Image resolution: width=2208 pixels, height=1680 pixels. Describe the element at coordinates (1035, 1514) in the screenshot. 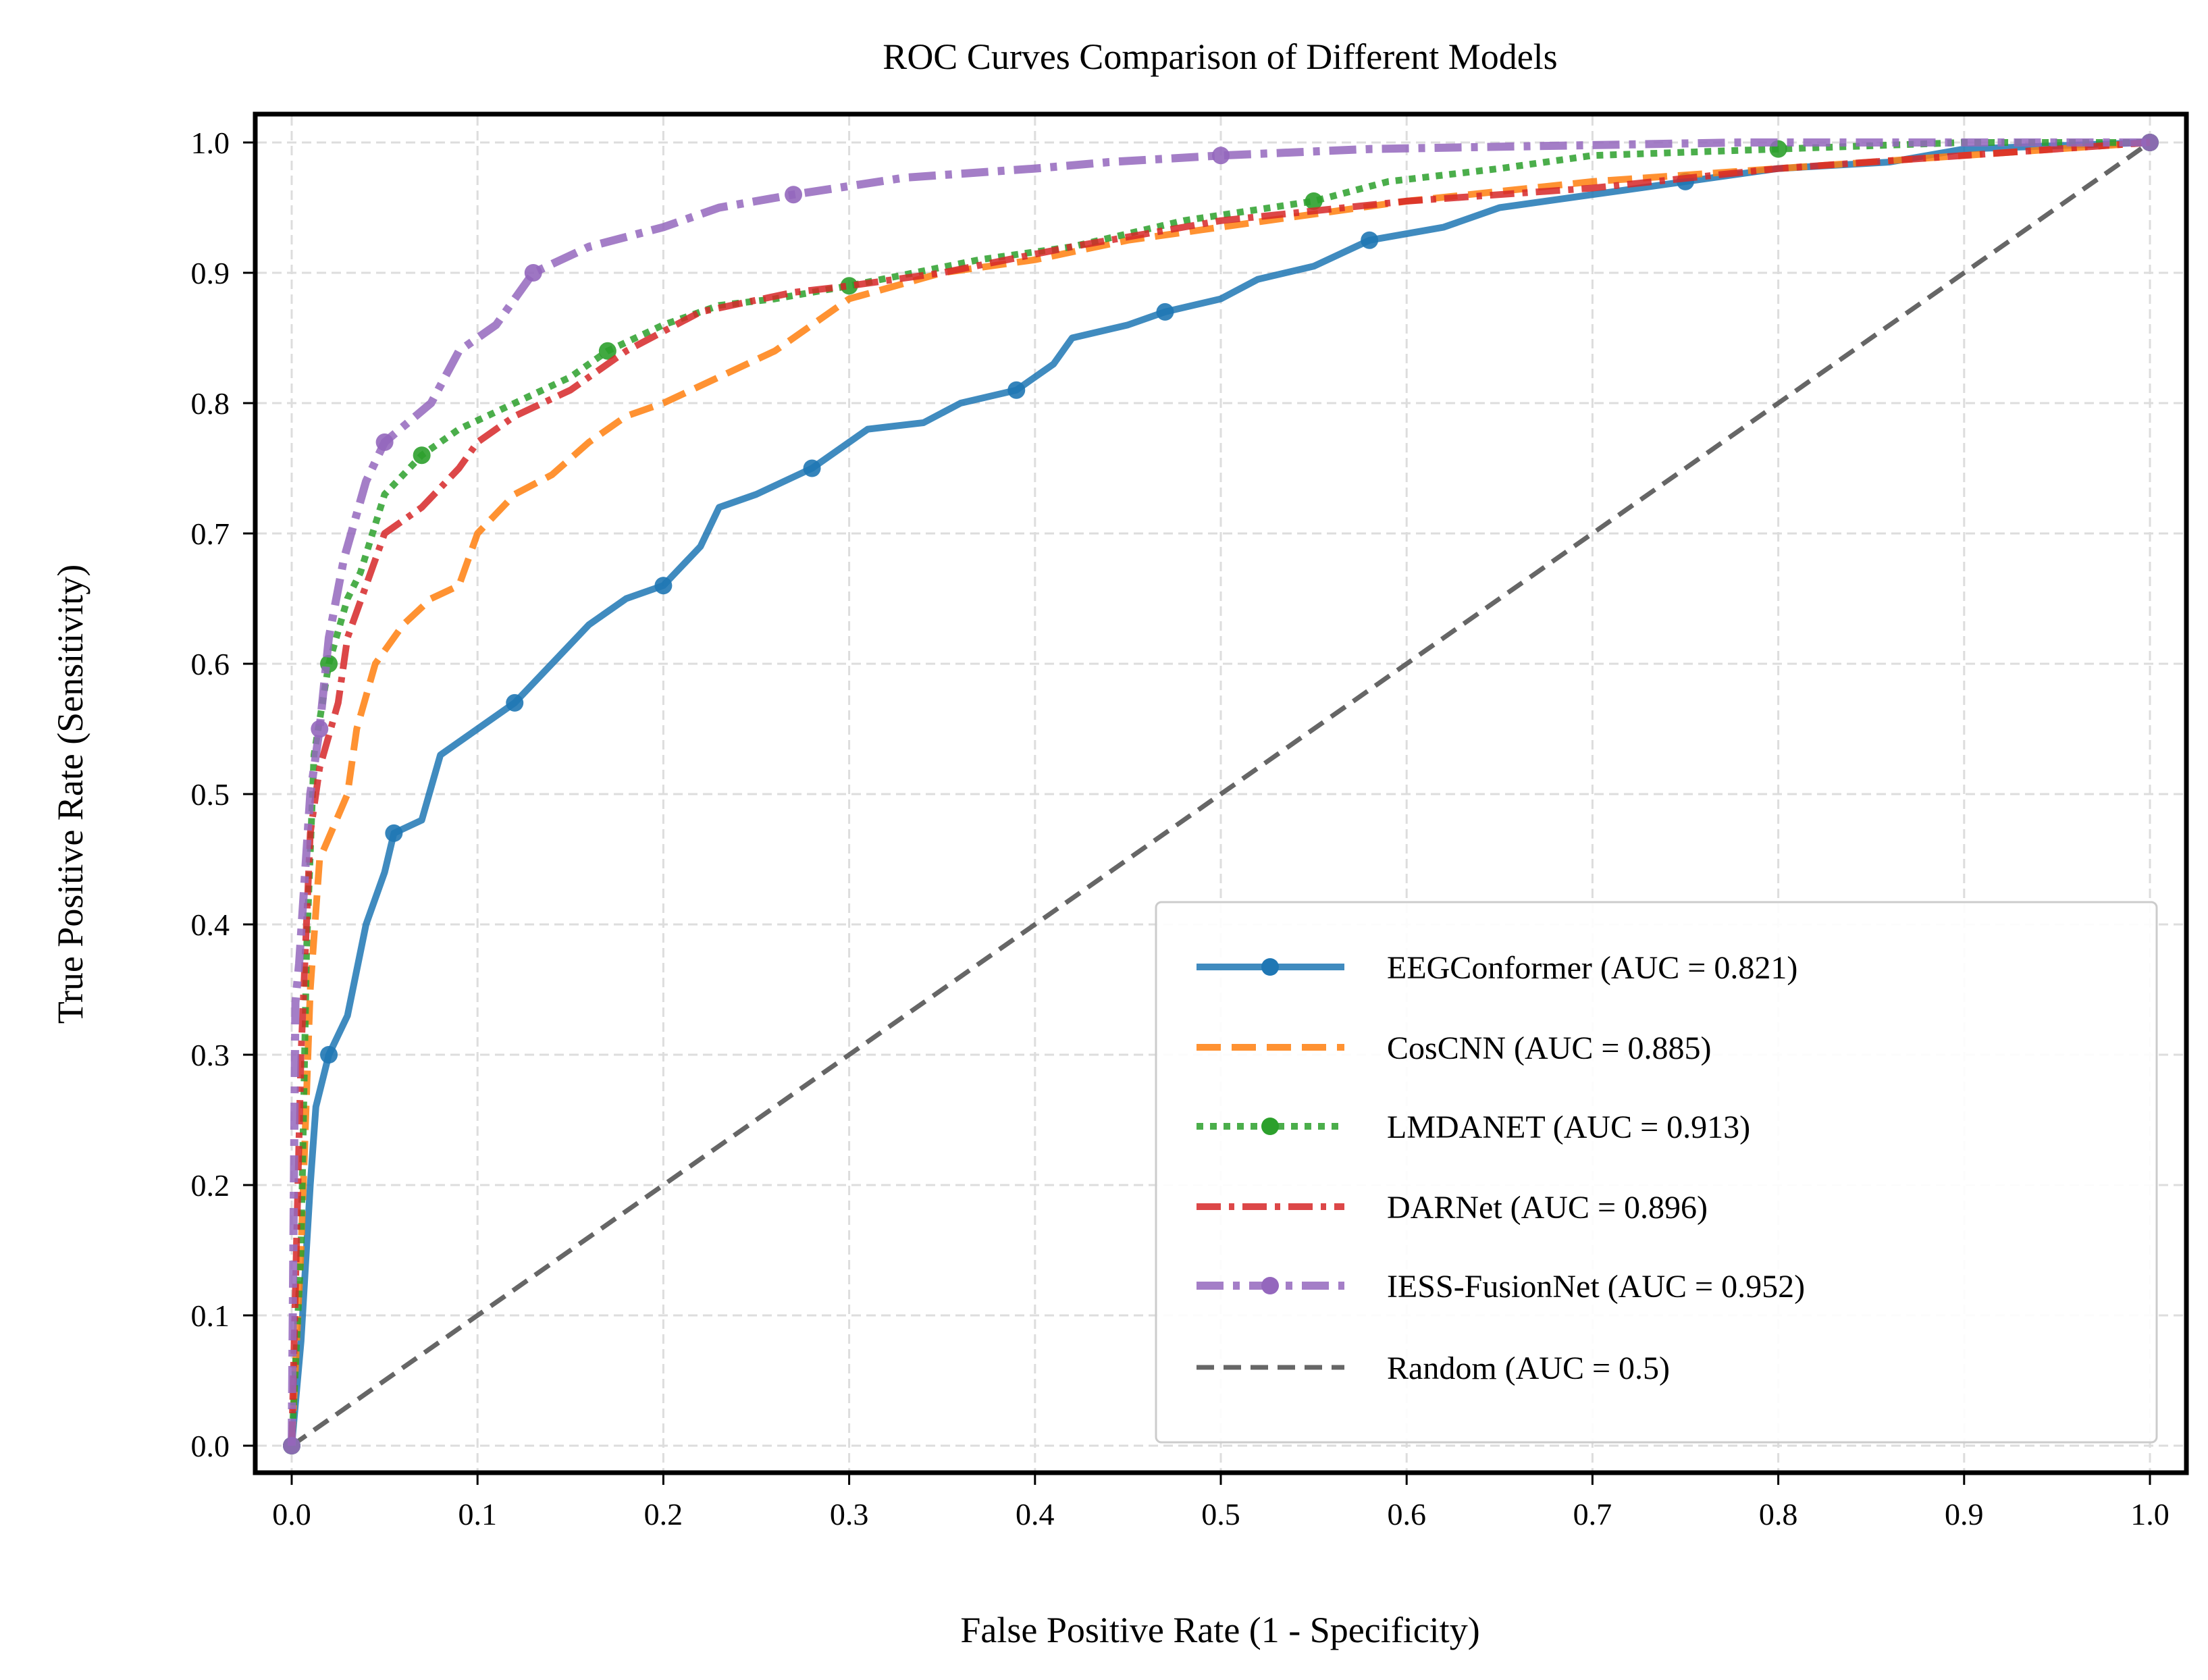

I see `x-tick-label: 0.4` at that location.